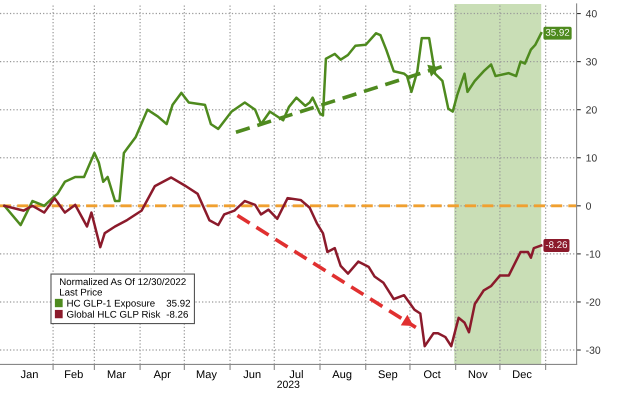  What do you see at coordinates (593, 350) in the screenshot?
I see `y-tick-label: -30` at bounding box center [593, 350].